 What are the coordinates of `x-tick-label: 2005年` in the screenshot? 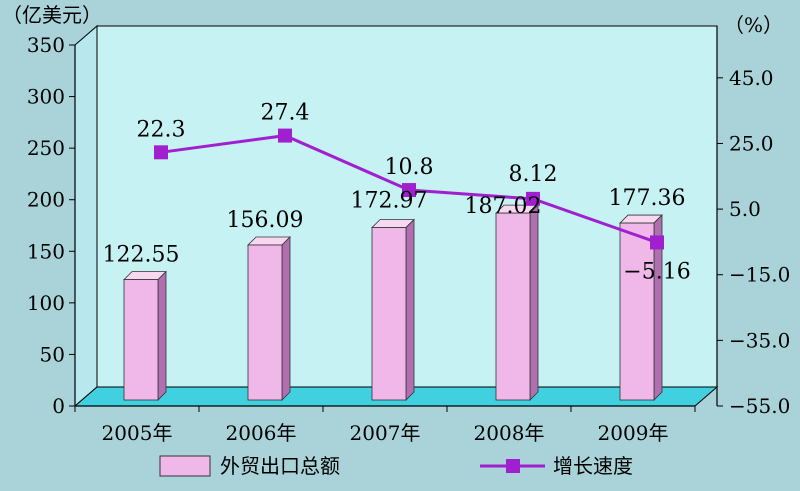 It's located at (137, 433).